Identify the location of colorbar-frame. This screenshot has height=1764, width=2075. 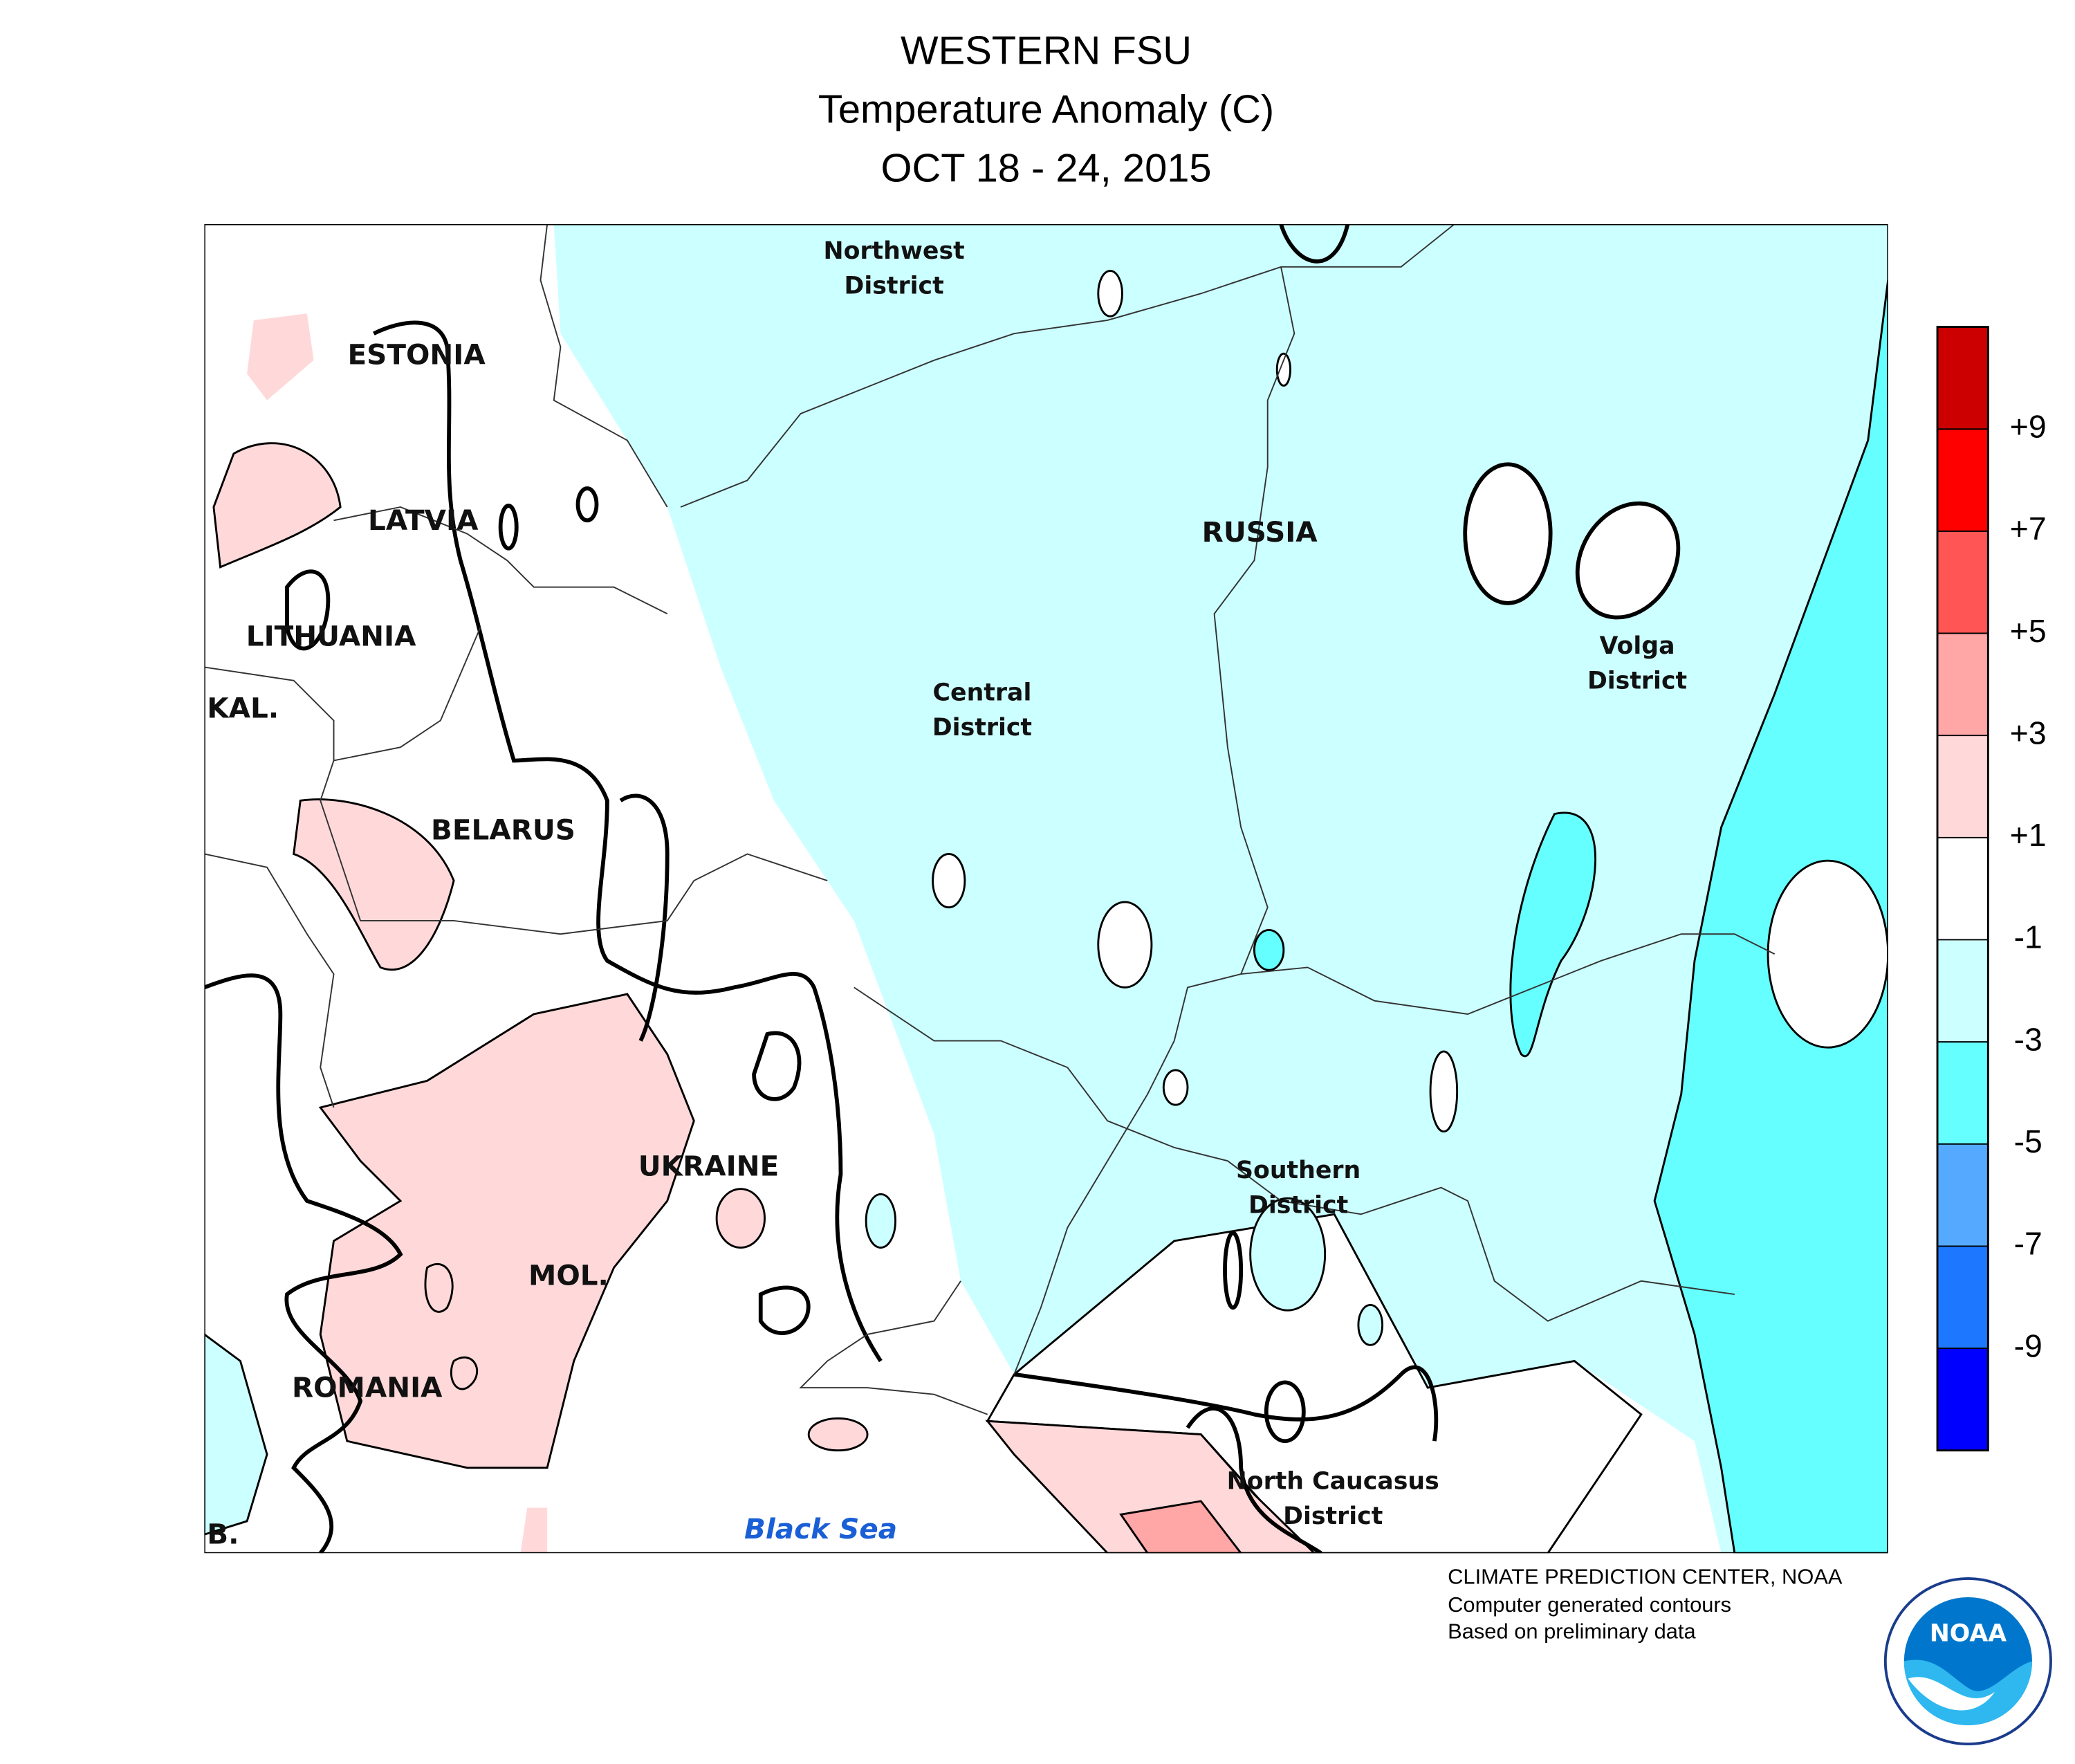
(1962, 889).